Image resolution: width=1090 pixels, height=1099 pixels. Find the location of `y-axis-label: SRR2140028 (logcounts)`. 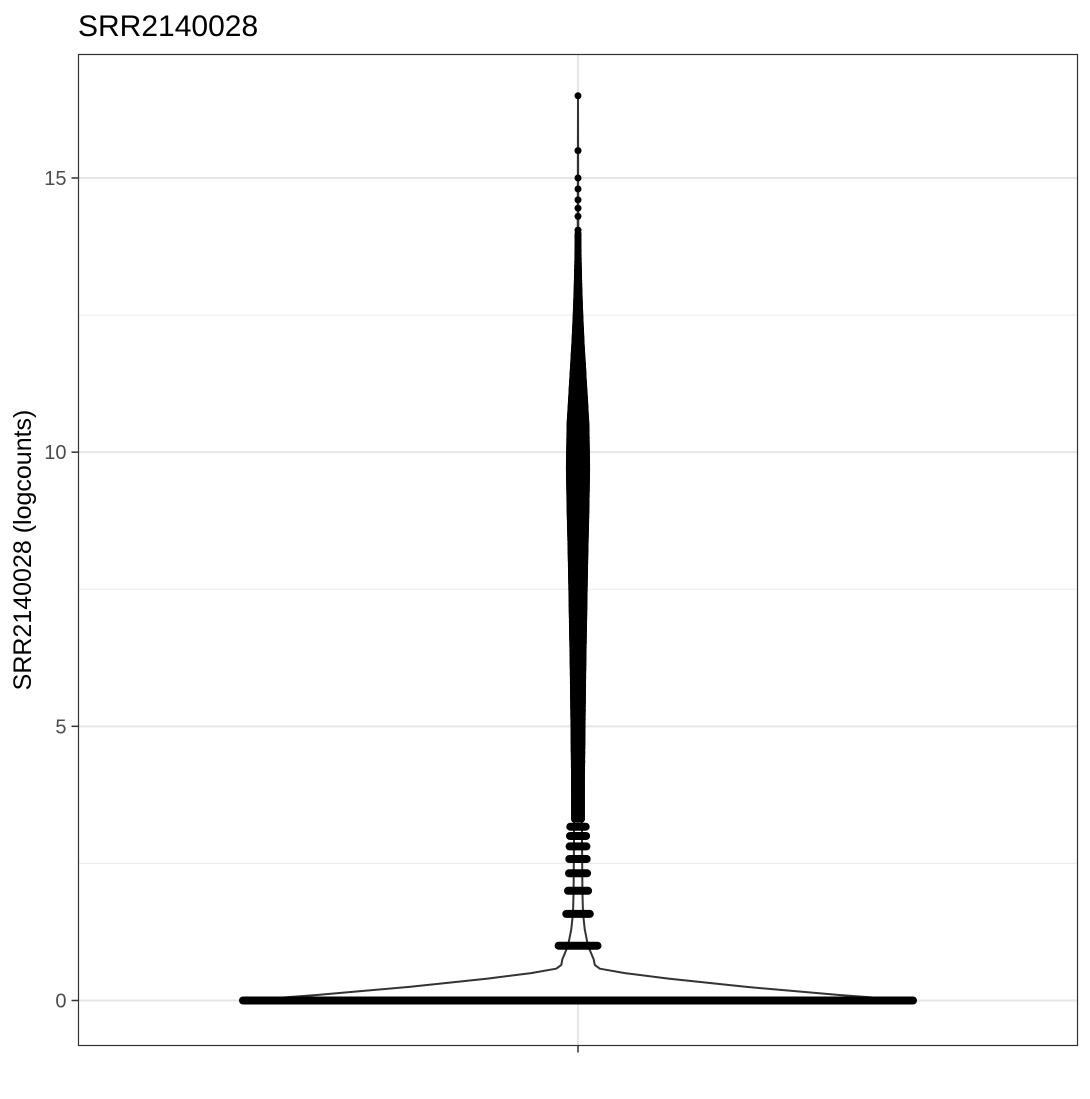

y-axis-label: SRR2140028 (logcounts) is located at coordinates (23, 550).